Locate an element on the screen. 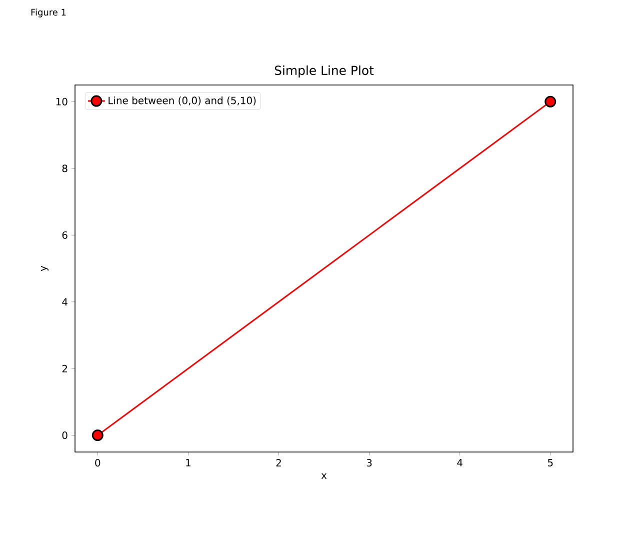 The width and height of the screenshot is (627, 534). y-axis-title: y is located at coordinates (44, 269).